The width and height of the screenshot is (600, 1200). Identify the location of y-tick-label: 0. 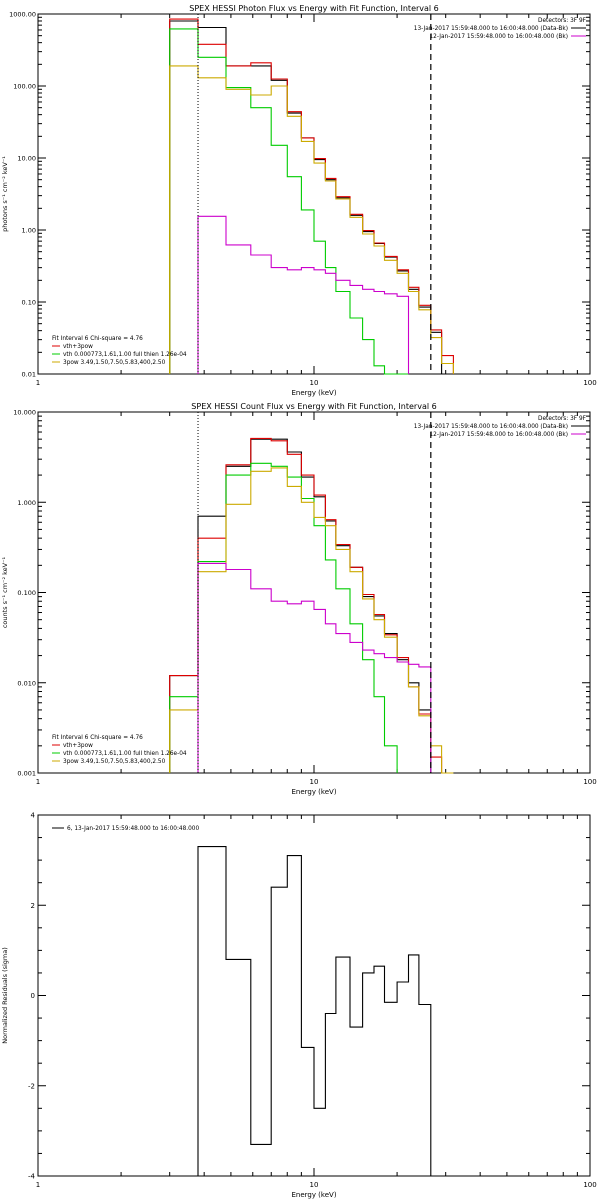
(33, 996).